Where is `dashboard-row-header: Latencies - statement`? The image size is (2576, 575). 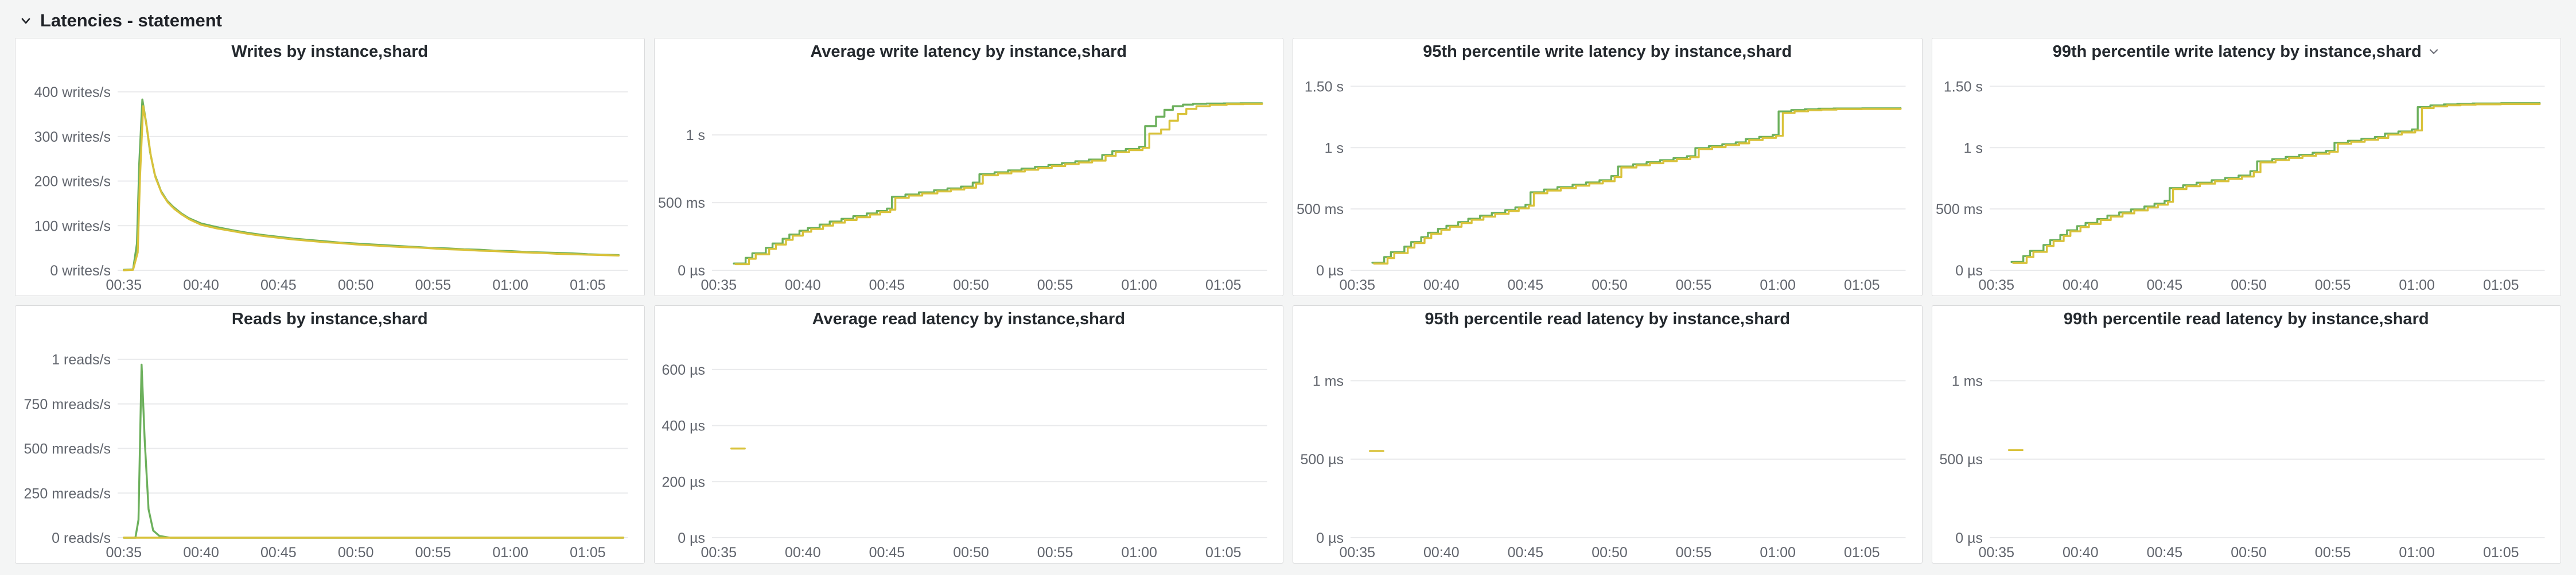 dashboard-row-header: Latencies - statement is located at coordinates (1288, 20).